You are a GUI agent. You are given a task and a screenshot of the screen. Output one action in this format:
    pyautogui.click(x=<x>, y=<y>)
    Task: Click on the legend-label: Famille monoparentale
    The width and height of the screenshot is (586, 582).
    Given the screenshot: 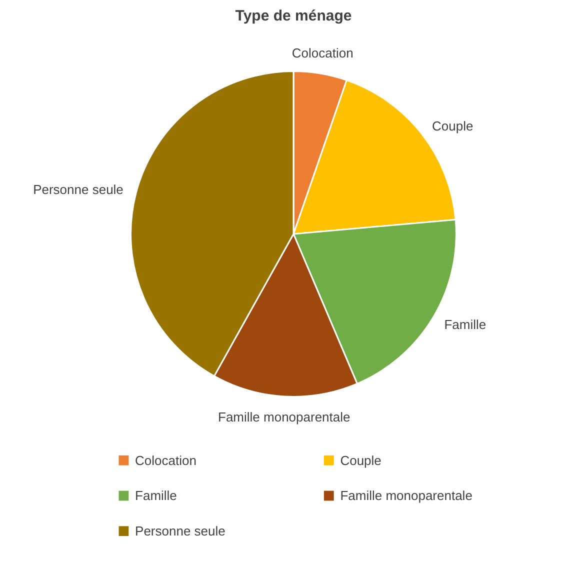 What is the action you would take?
    pyautogui.click(x=406, y=496)
    